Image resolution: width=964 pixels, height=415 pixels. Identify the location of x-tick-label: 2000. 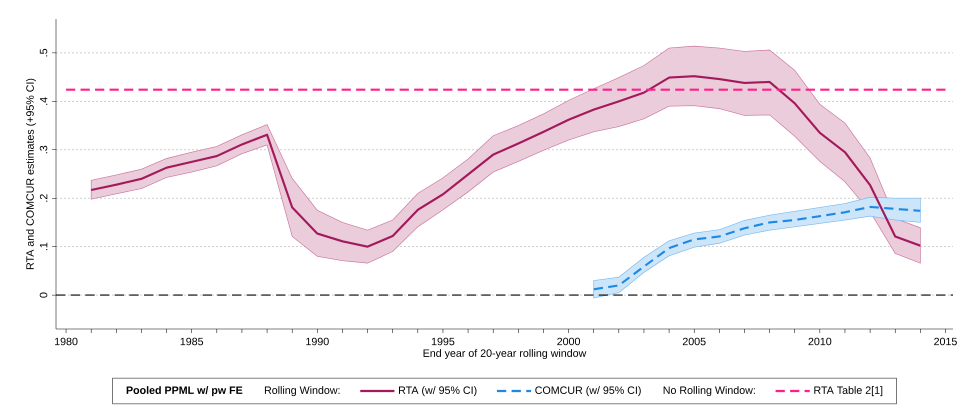
(568, 342).